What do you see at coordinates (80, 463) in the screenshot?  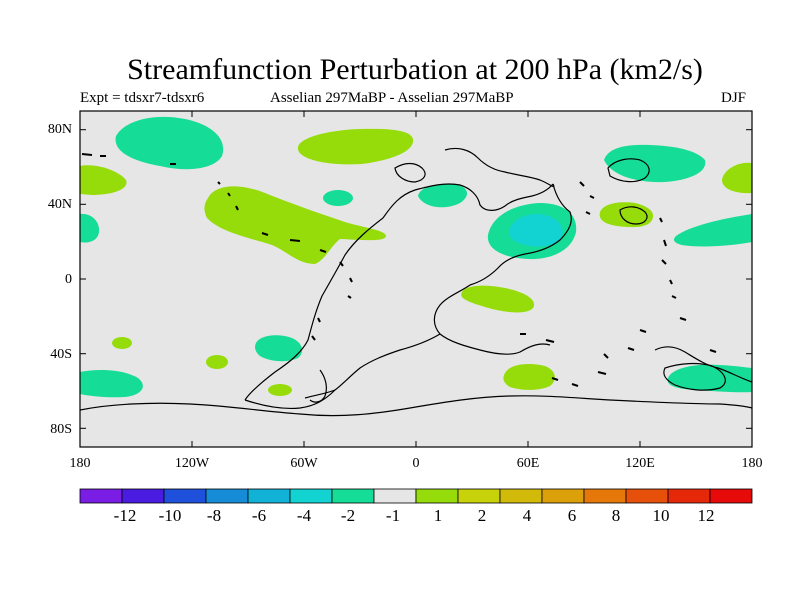 I see `lon-label-180w: 180` at bounding box center [80, 463].